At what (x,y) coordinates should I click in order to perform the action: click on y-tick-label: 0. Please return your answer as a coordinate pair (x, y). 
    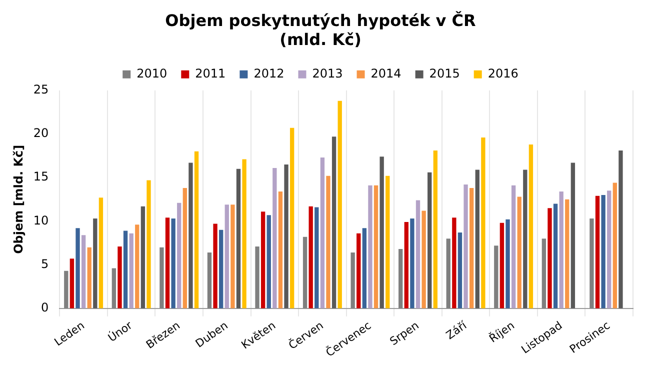
    Looking at the image, I should click on (45, 307).